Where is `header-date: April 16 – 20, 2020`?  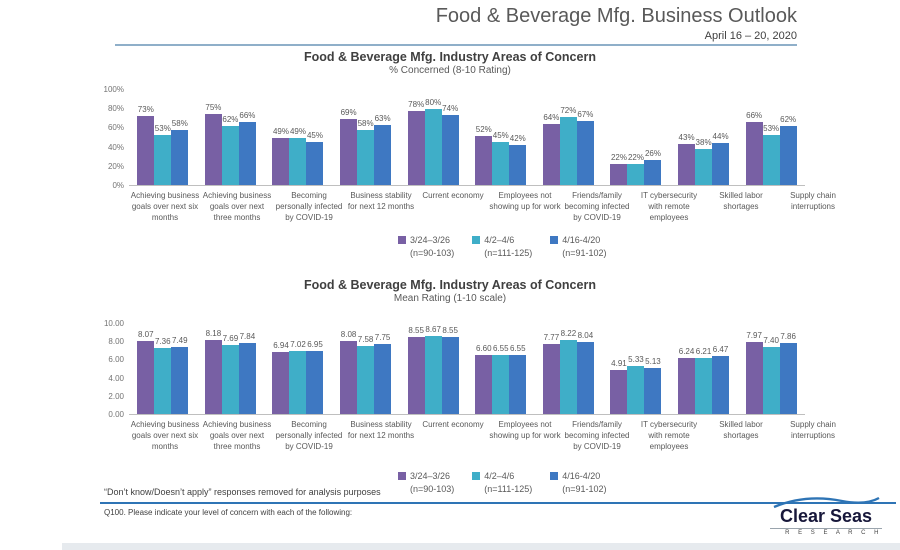
header-date: April 16 – 20, 2020 is located at coordinates (750, 36).